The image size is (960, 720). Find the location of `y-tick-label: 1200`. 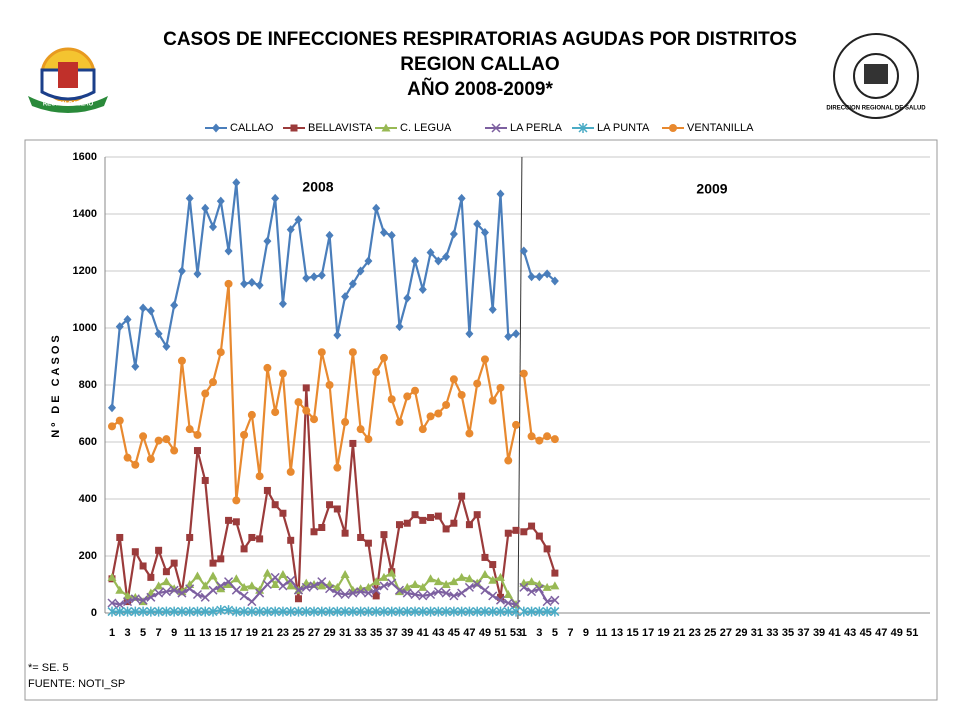

y-tick-label: 1200 is located at coordinates (85, 271).